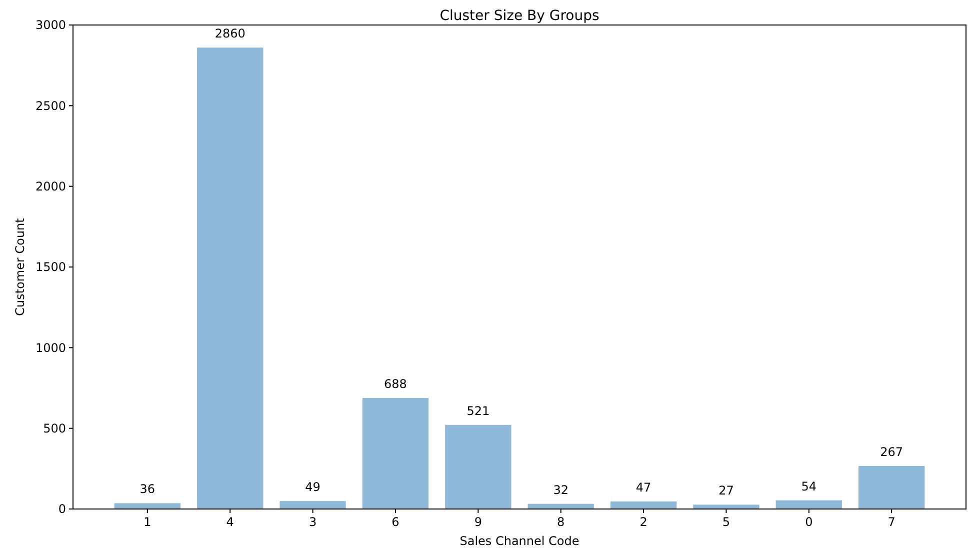  I want to click on data-label: 32, so click(560, 489).